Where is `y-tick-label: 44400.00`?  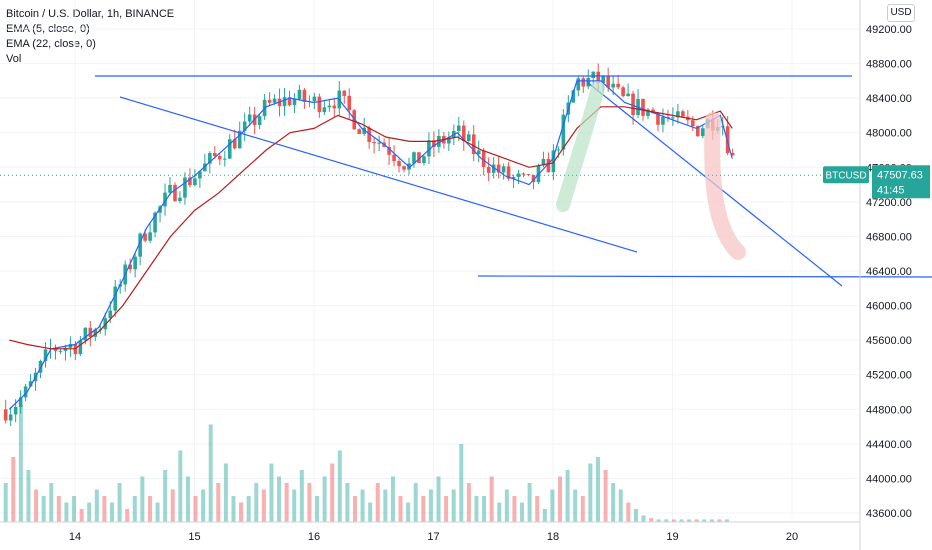 y-tick-label: 44400.00 is located at coordinates (889, 445).